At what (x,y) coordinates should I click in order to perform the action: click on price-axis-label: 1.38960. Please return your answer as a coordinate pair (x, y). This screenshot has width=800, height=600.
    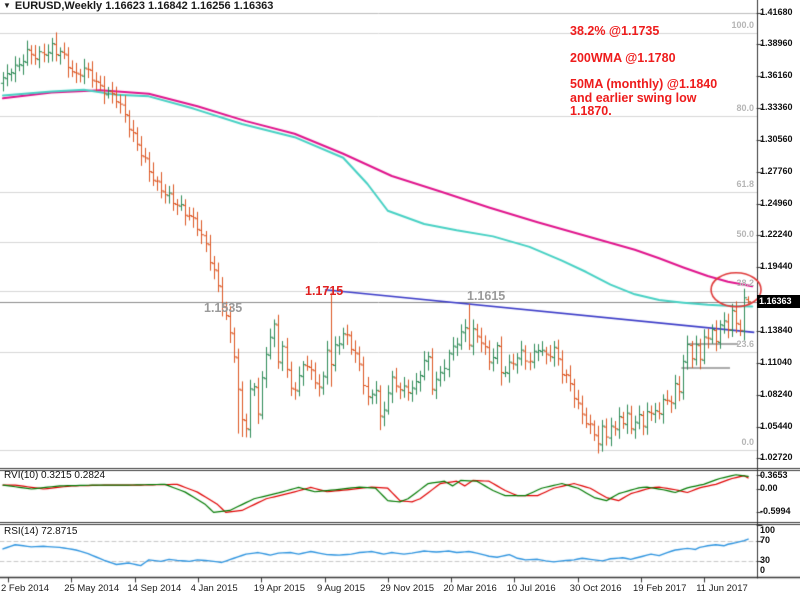
    Looking at the image, I should click on (776, 42).